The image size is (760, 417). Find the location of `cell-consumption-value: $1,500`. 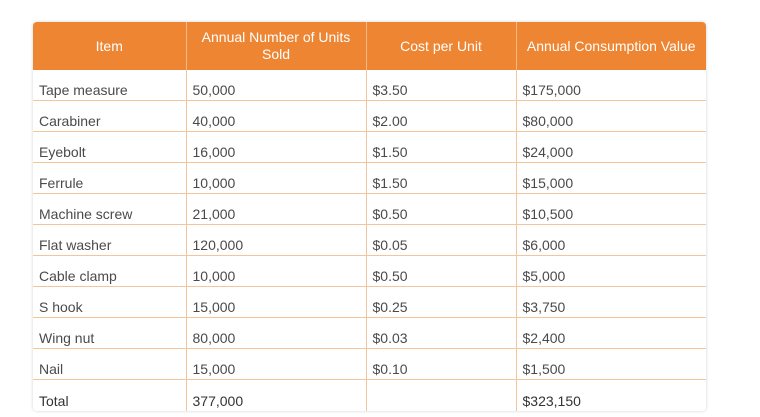

cell-consumption-value: $1,500 is located at coordinates (611, 364).